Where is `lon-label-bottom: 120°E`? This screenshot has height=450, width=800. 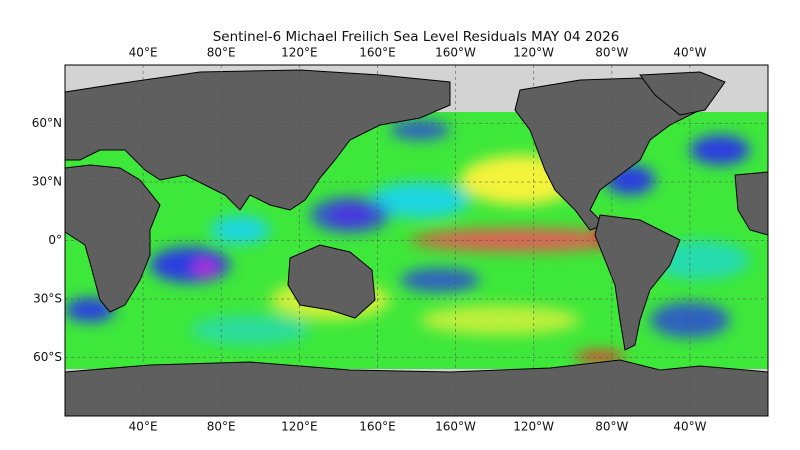 lon-label-bottom: 120°E is located at coordinates (299, 427).